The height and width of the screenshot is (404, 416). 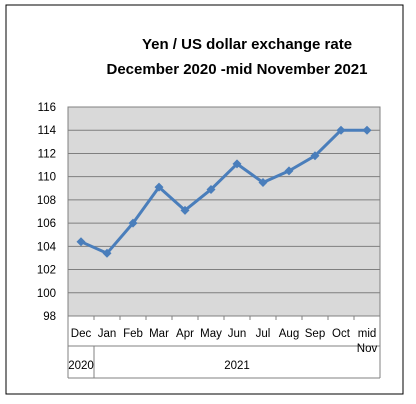 I want to click on y-tick-label: 106, so click(x=46, y=224).